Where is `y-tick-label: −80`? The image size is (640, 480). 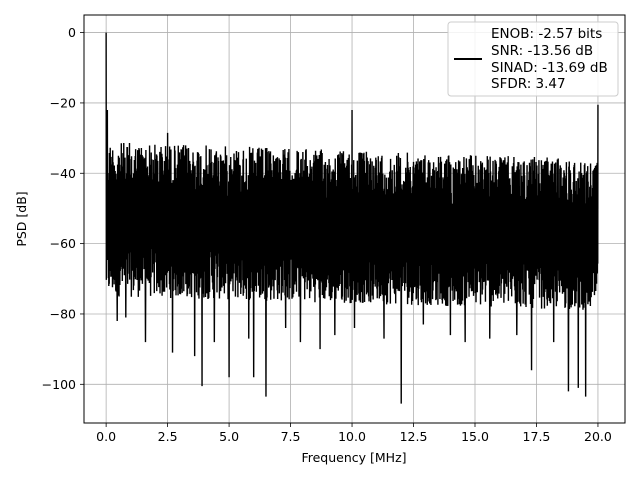
y-tick-label: −80 is located at coordinates (63, 313).